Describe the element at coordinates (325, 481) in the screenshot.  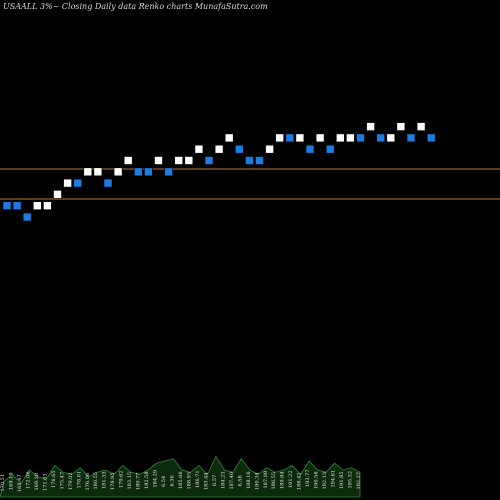
I see `volume-label: 192.13` at that location.